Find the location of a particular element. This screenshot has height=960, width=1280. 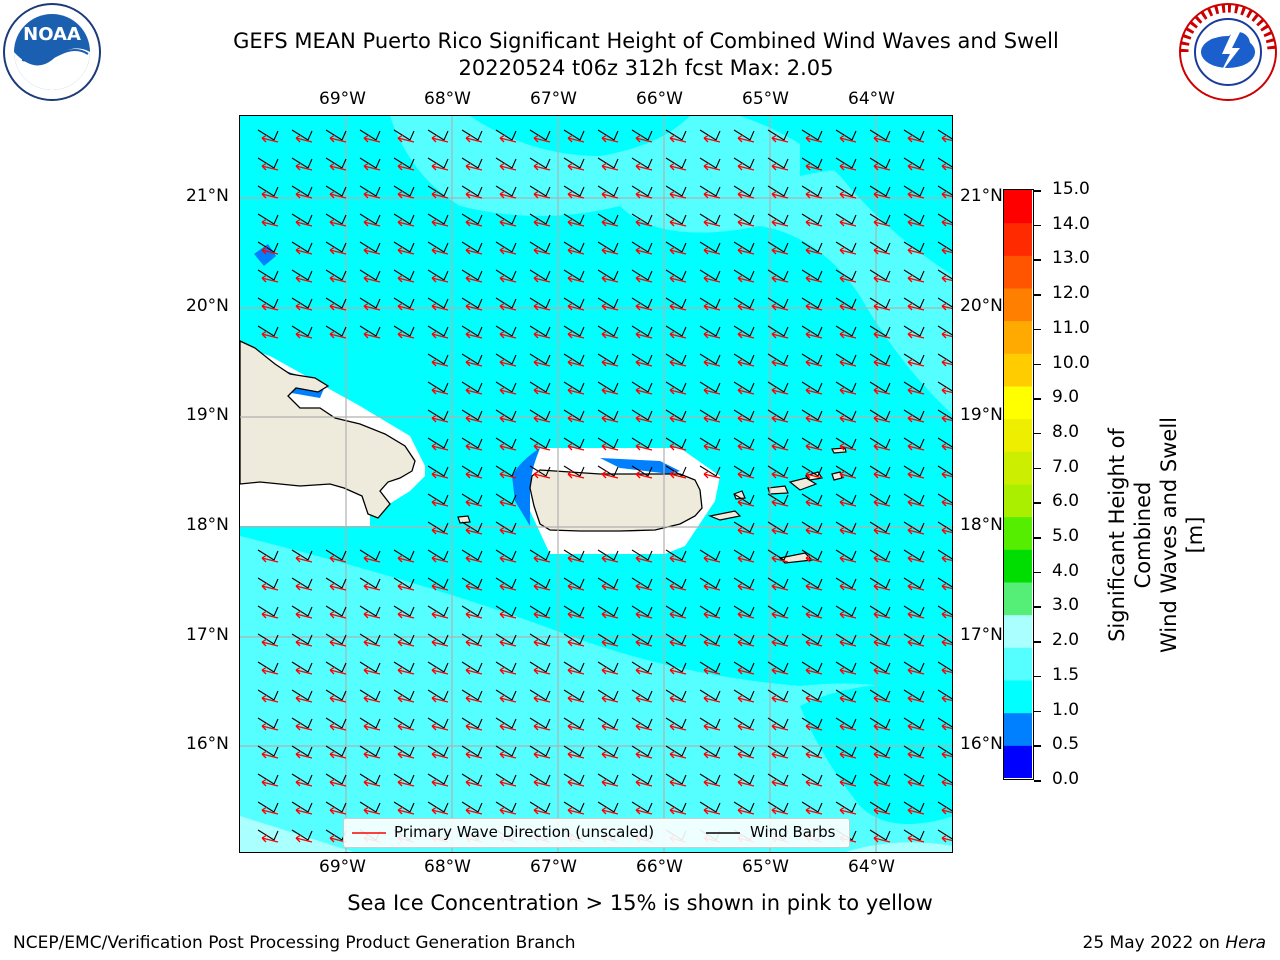

lon-tick-bottom: 64°W is located at coordinates (871, 867).